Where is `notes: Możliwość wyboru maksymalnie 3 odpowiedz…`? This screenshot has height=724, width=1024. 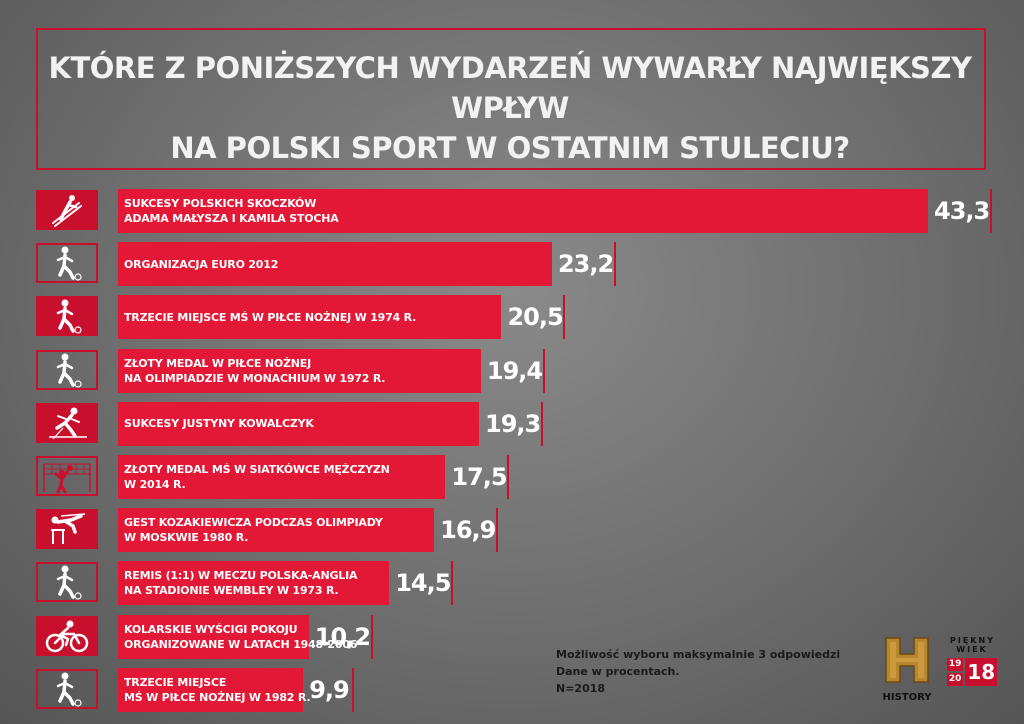 notes: Możliwość wyboru maksymalnie 3 odpowiedz… is located at coordinates (698, 671).